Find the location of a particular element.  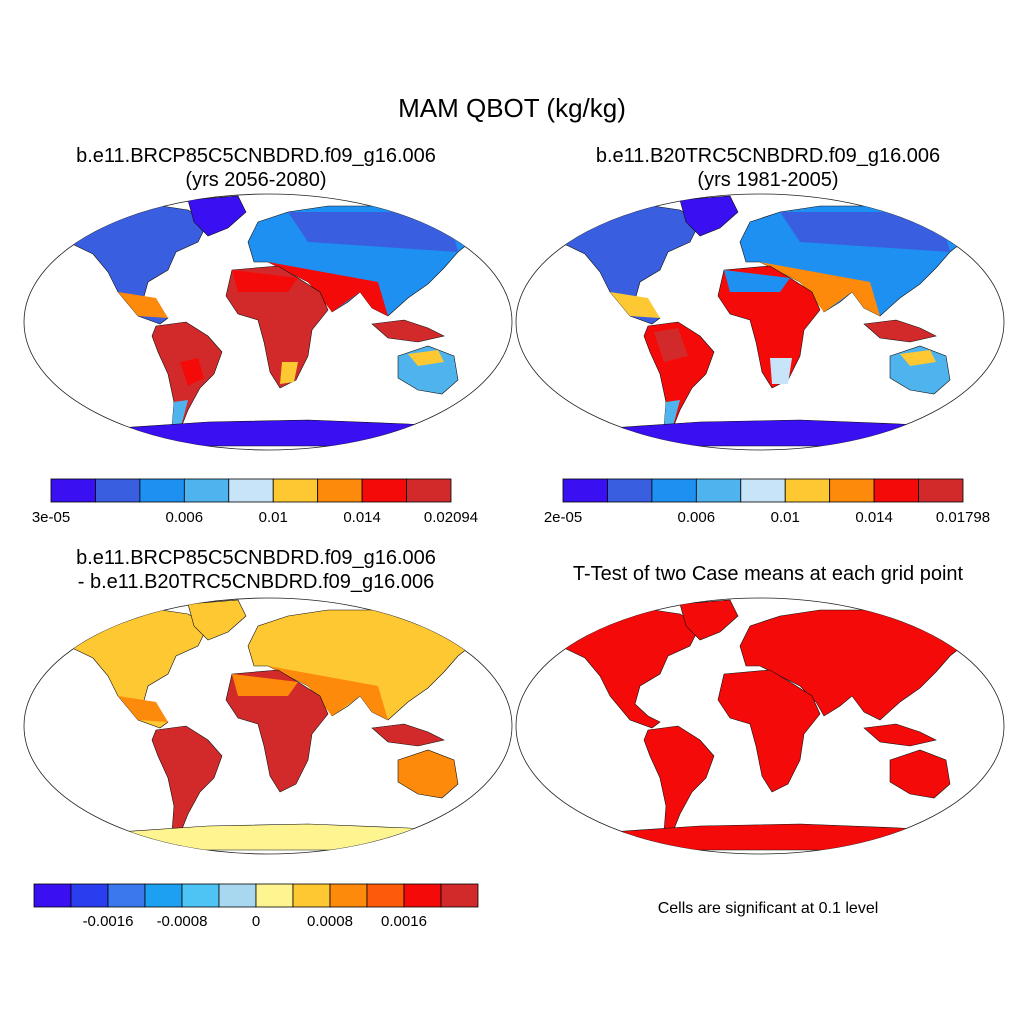

colorbar-tick-label: 3e-05 is located at coordinates (51, 517).